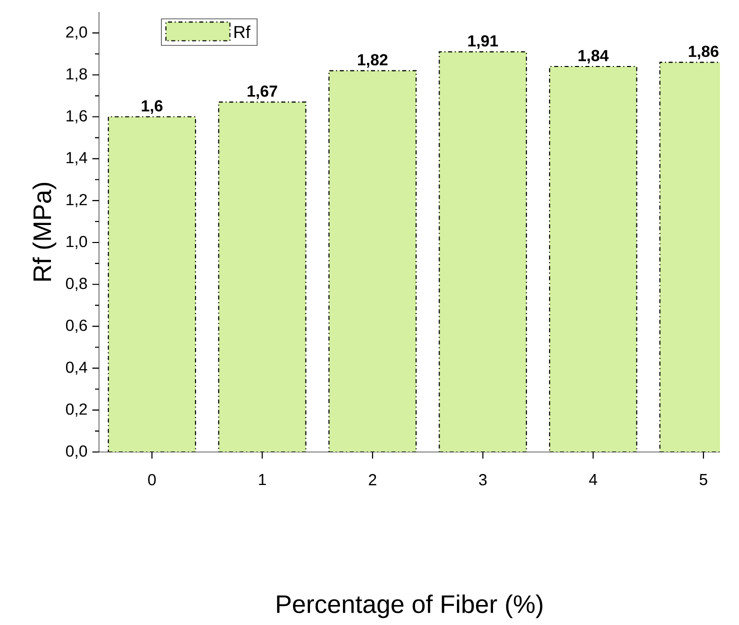 This screenshot has height=625, width=739. What do you see at coordinates (76, 410) in the screenshot?
I see `y-tick-label: 0,2` at bounding box center [76, 410].